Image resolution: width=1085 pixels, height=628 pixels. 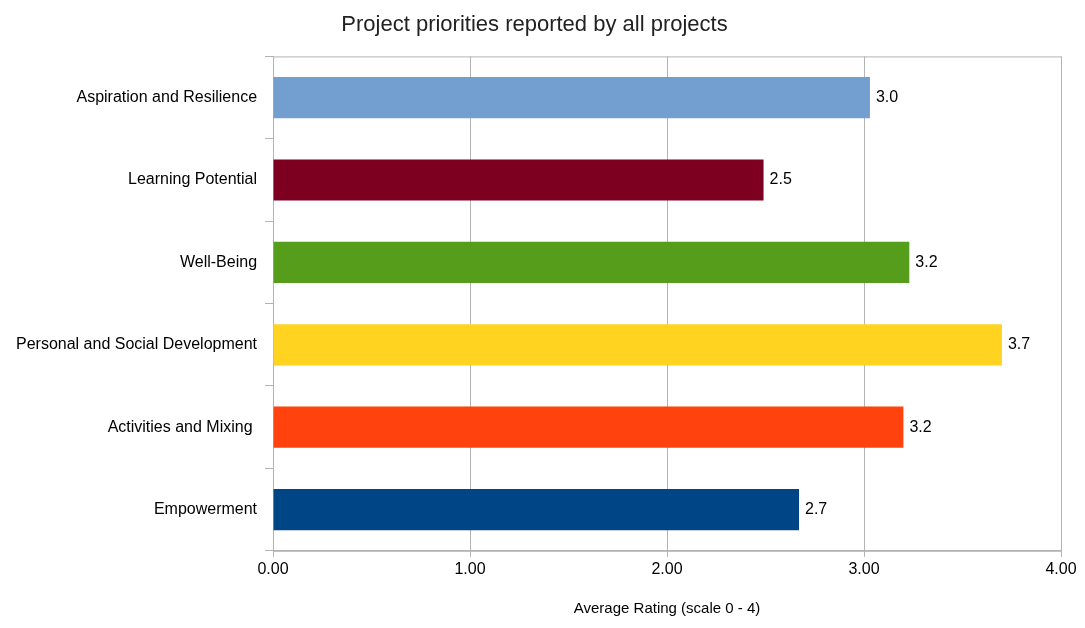 I want to click on y-tick-label: Activities and Mixing, so click(x=182, y=426).